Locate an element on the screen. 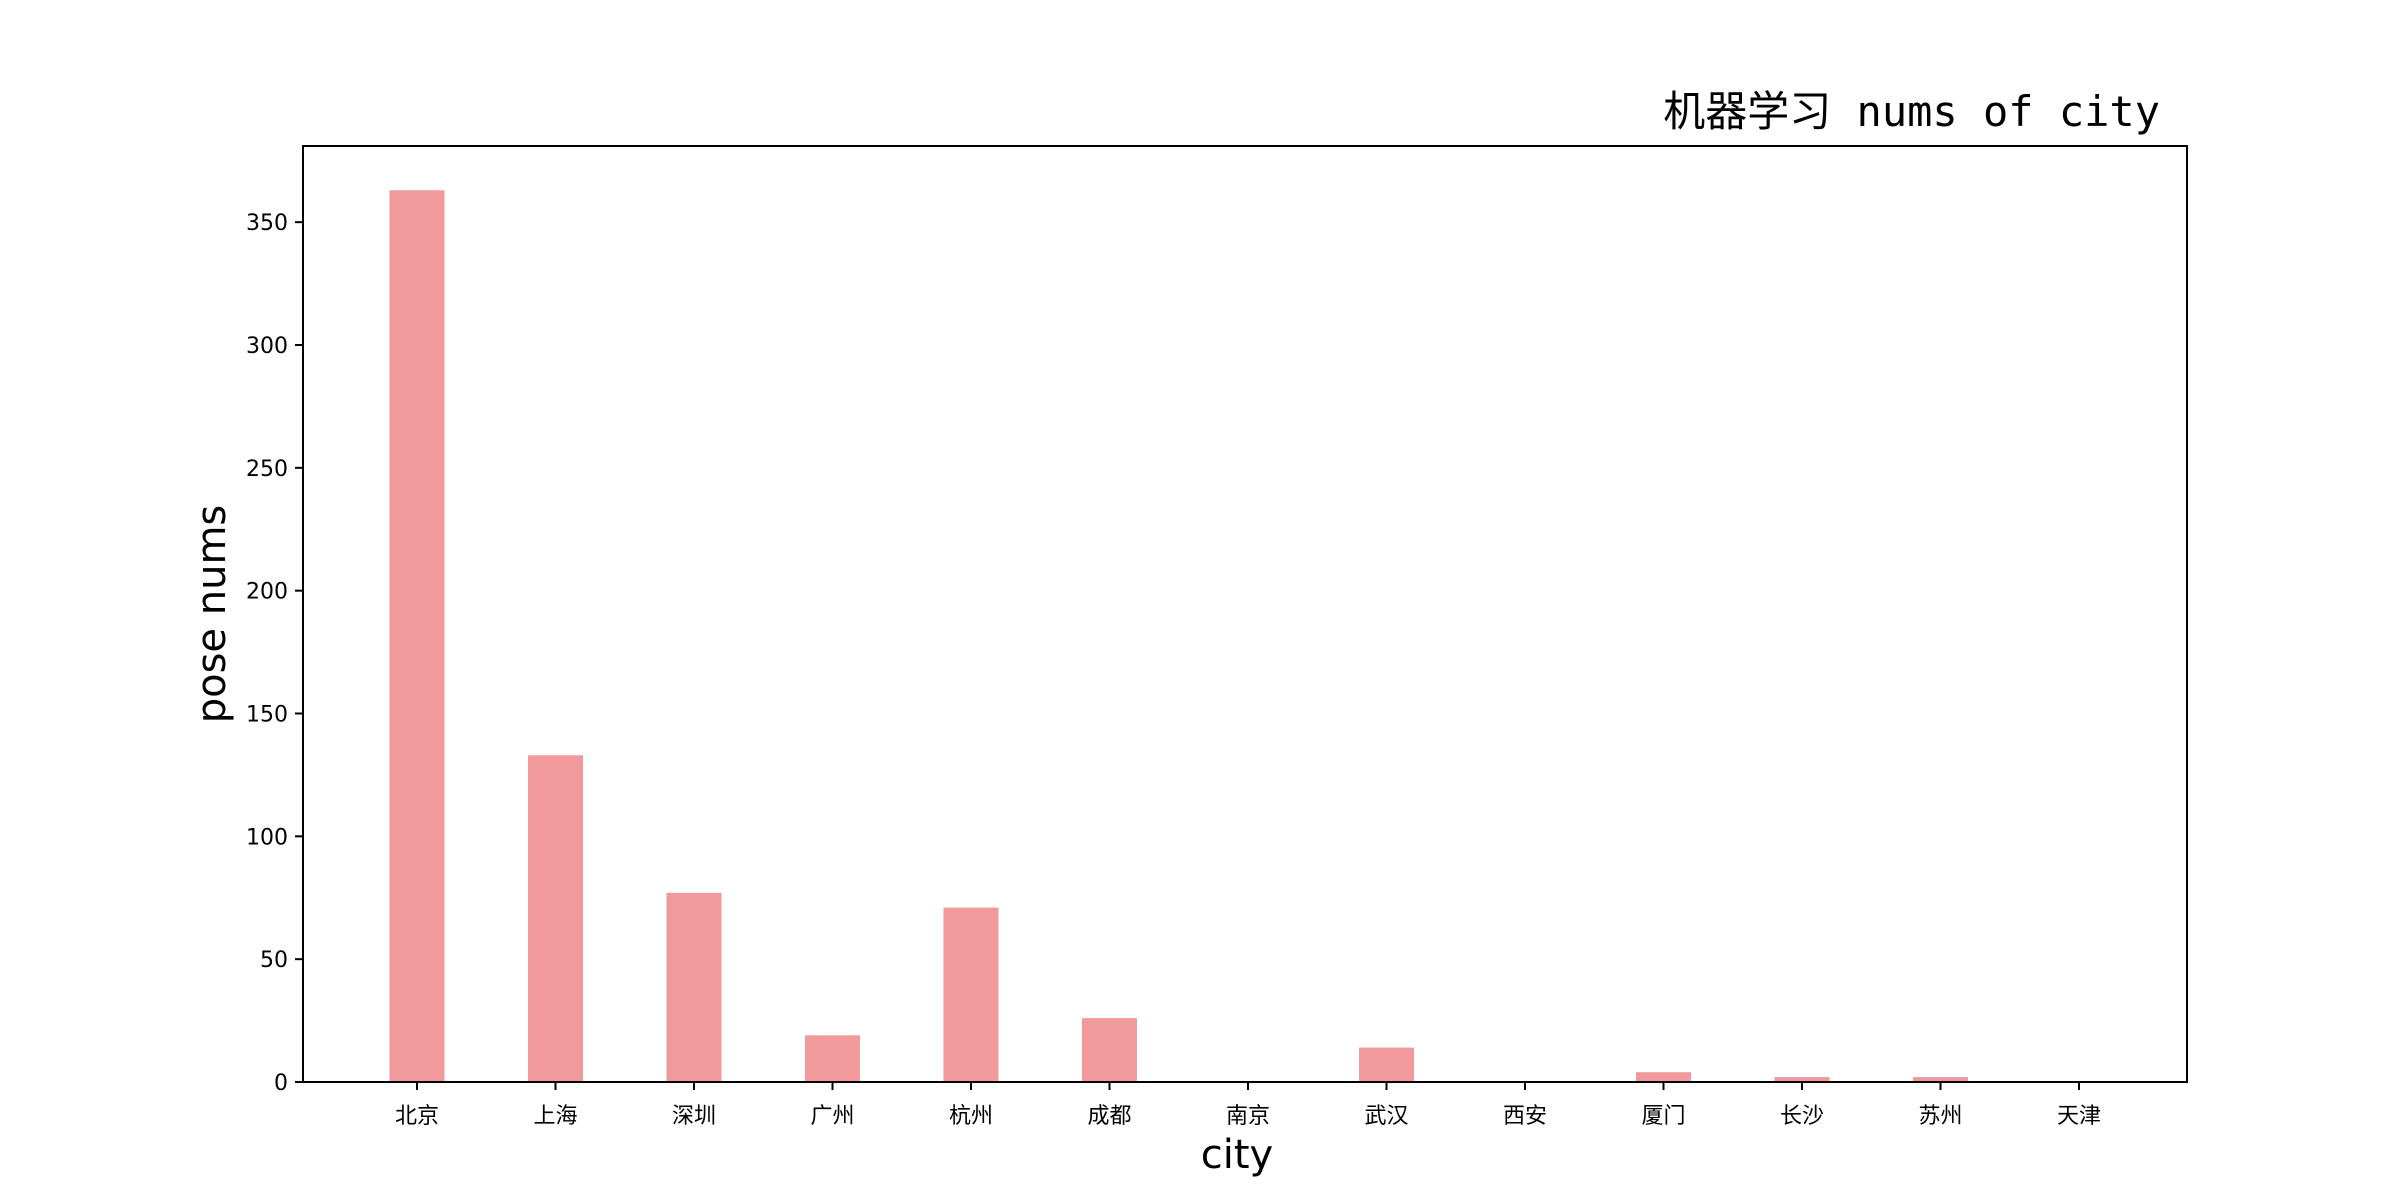 This screenshot has width=2400, height=1200. x-tick-label: 长沙 is located at coordinates (1802, 1116).